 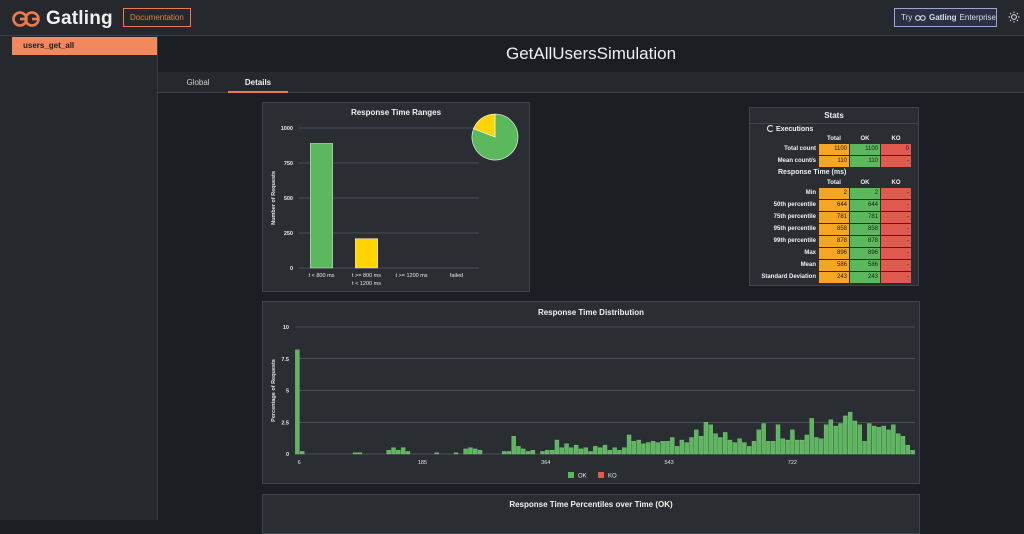 I want to click on tab-global: Global, so click(x=198, y=82).